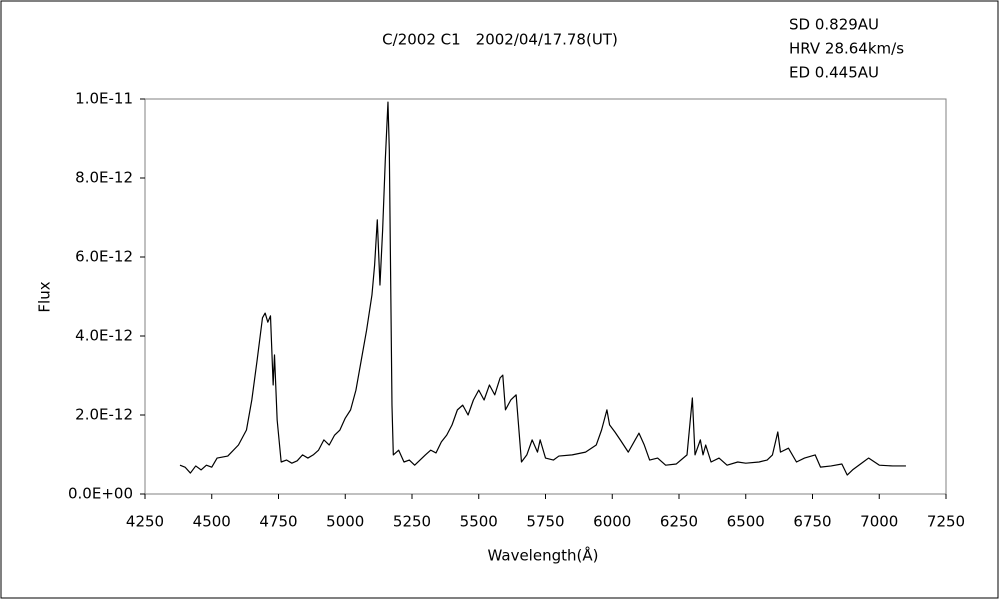 This screenshot has height=600, width=1000. I want to click on y-tick-label: 6.0E-12, so click(104, 257).